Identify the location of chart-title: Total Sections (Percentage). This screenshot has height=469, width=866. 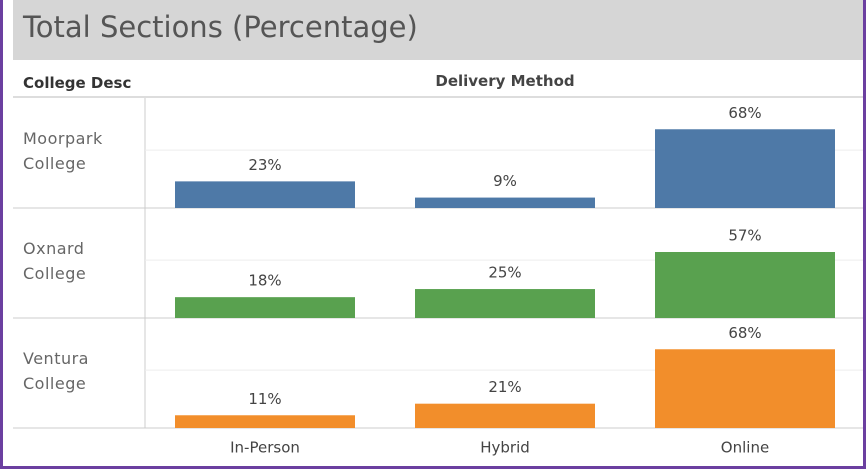
(220, 27).